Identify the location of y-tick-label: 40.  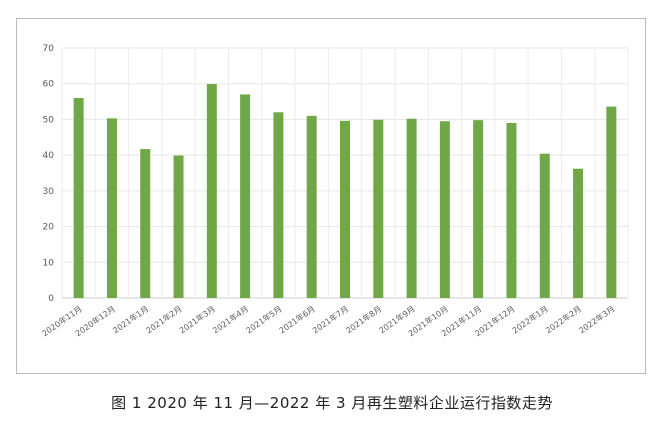
(49, 156).